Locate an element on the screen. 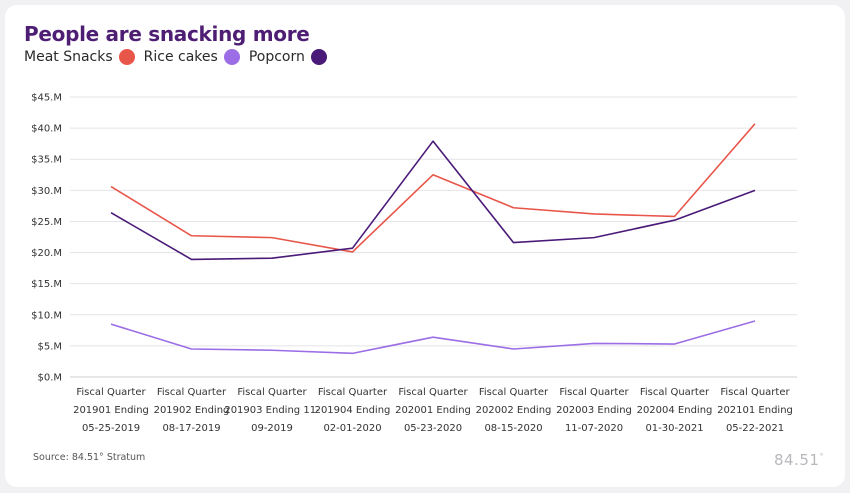 The image size is (850, 493). x-tick-label: Fiscal Quarter 202003 Ending 11-07-2020 is located at coordinates (594, 410).